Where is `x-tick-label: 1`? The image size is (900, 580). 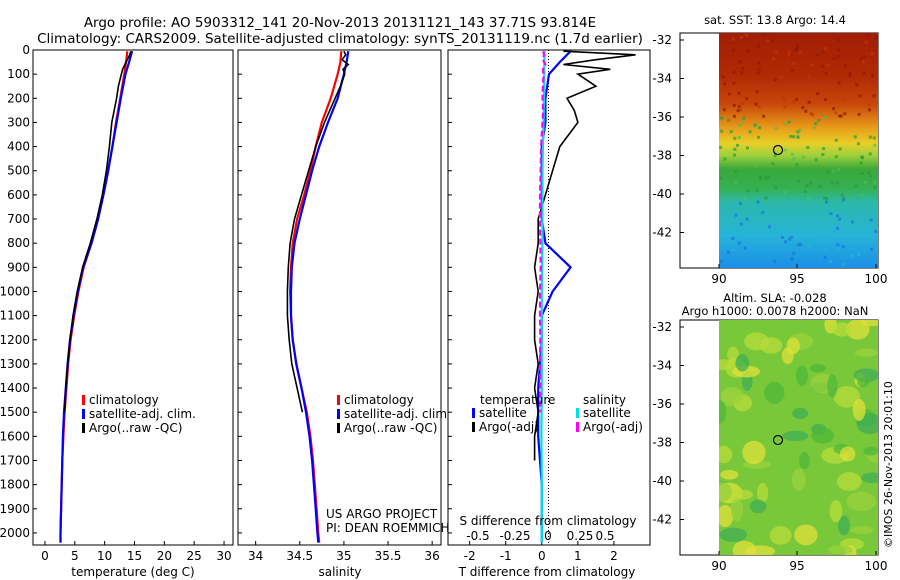 x-tick-label: 1 is located at coordinates (578, 556).